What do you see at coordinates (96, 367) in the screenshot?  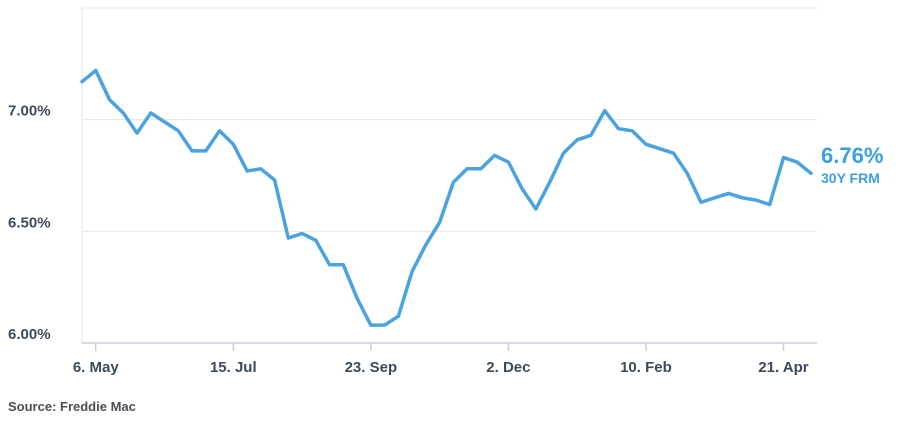 I see `x-tick-label: 6. May` at bounding box center [96, 367].